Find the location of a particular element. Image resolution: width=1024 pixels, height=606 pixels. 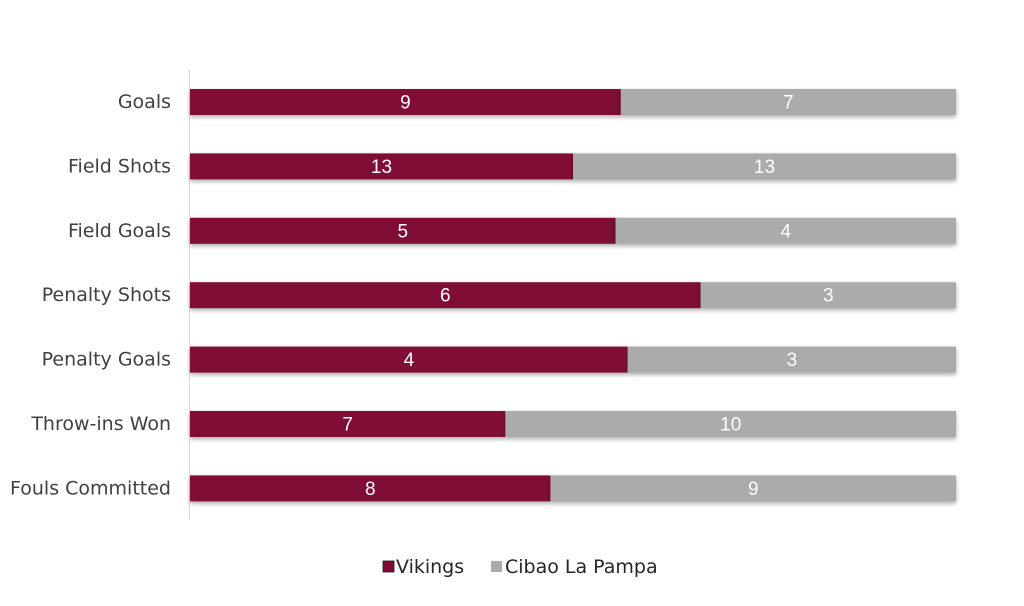

category-label-throw-ins-won: Throw-ins Won is located at coordinates (100, 424).